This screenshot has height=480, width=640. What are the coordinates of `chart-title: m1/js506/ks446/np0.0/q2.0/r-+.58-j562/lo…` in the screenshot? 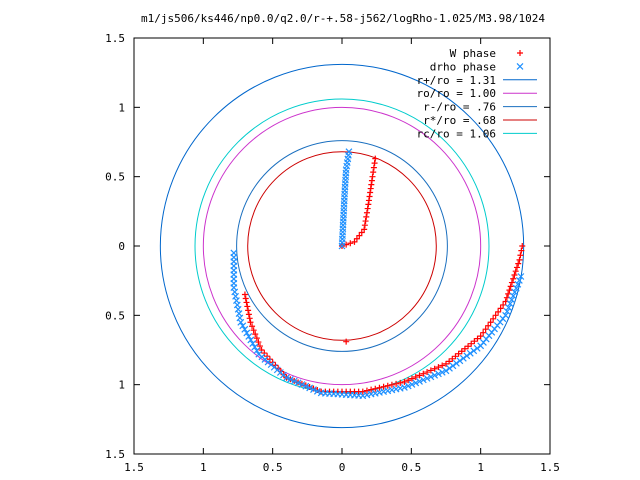 It's located at (343, 18).